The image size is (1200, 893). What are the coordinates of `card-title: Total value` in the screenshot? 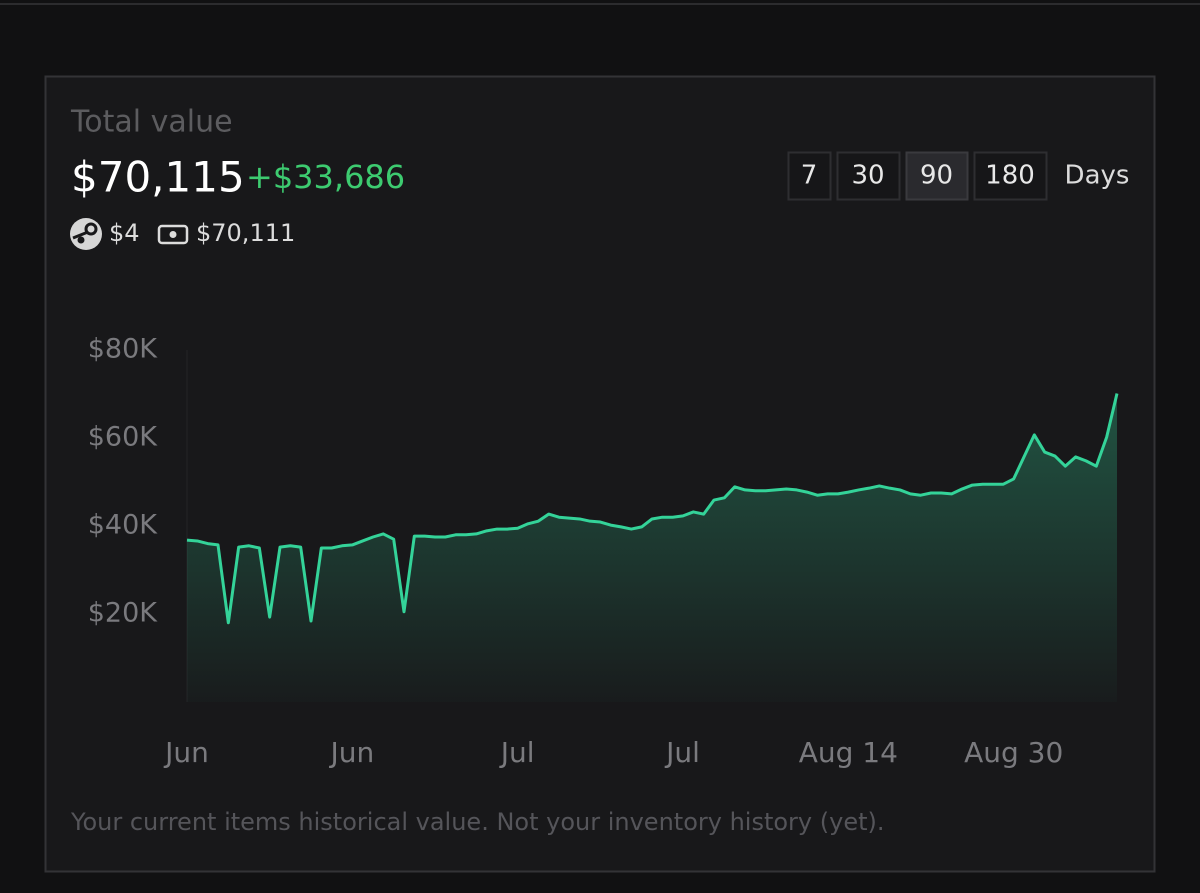 It's located at (151, 122).